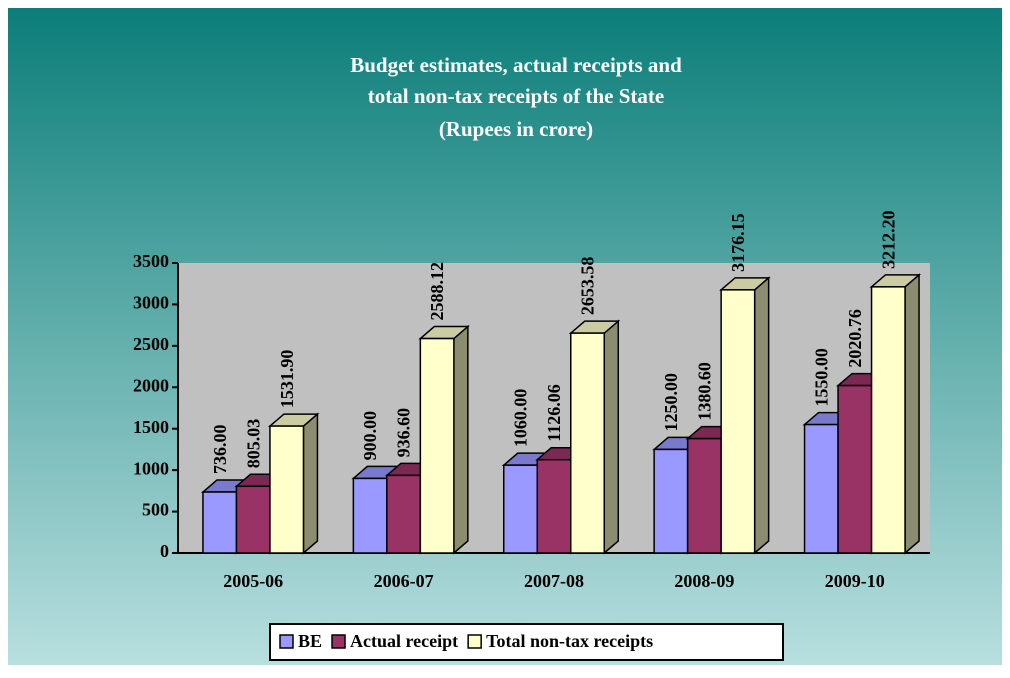 The width and height of the screenshot is (1010, 678). I want to click on data-label: 1380.60, so click(705, 391).